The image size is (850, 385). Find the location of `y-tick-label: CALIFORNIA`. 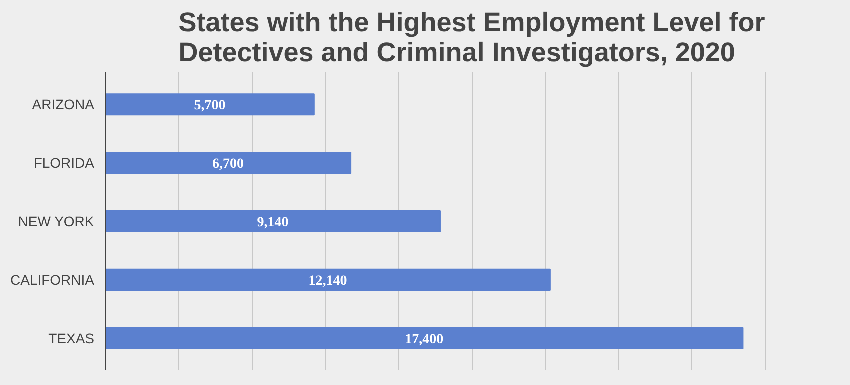

y-tick-label: CALIFORNIA is located at coordinates (53, 280).